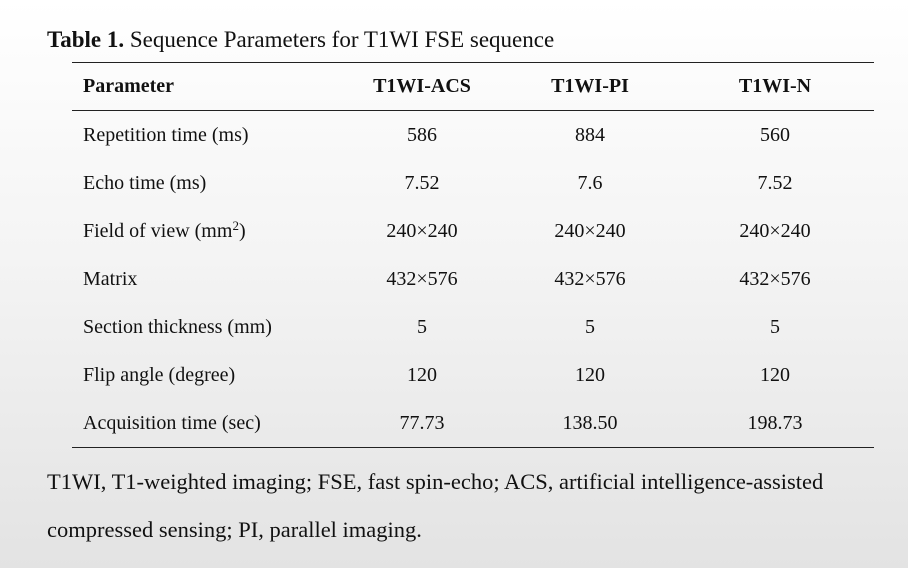 The height and width of the screenshot is (568, 908). I want to click on table-header-row: Parameter T1WI-ACS T1WI-PI T1WI-N, so click(473, 86).